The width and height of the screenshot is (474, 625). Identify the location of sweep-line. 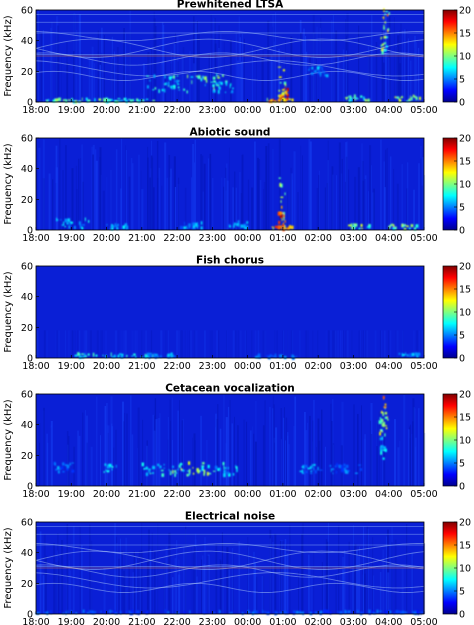
(230, 580).